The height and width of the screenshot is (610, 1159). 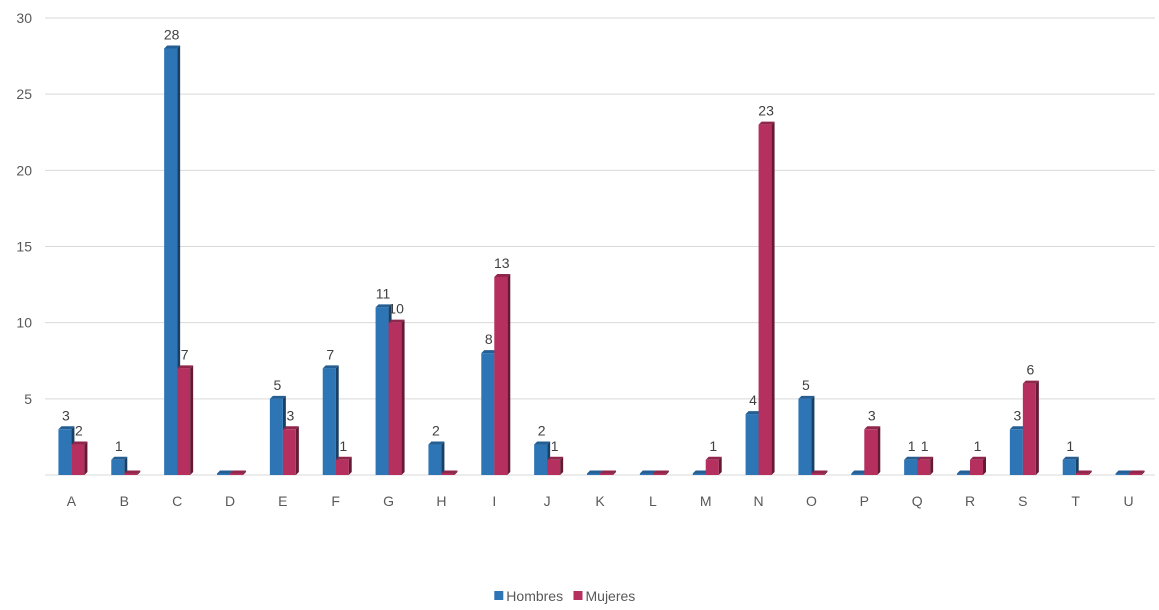 What do you see at coordinates (970, 501) in the screenshot?
I see `x-tick-label: R` at bounding box center [970, 501].